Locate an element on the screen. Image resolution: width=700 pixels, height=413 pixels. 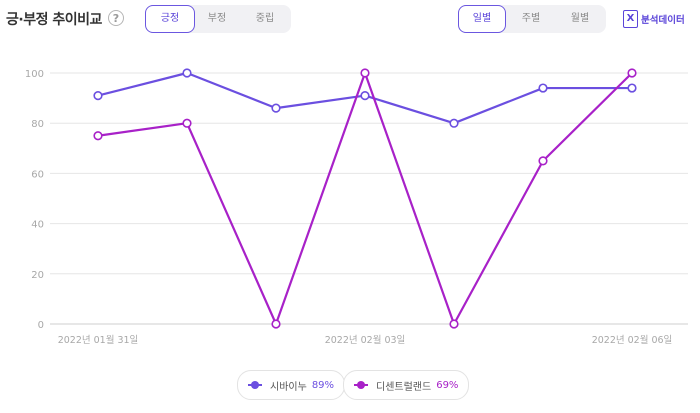
y-tick-label: 60 is located at coordinates (37, 174).